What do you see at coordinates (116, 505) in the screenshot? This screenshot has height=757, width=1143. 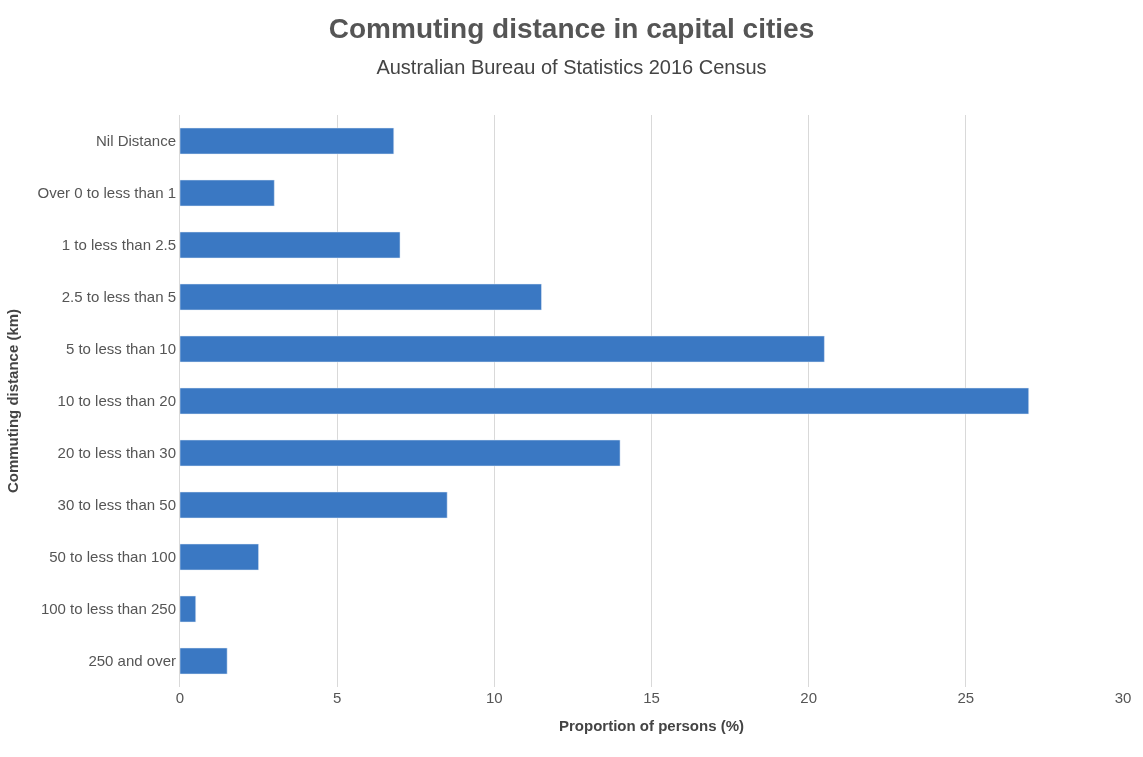 I see `y-tick-label: 30 to less than 50` at bounding box center [116, 505].